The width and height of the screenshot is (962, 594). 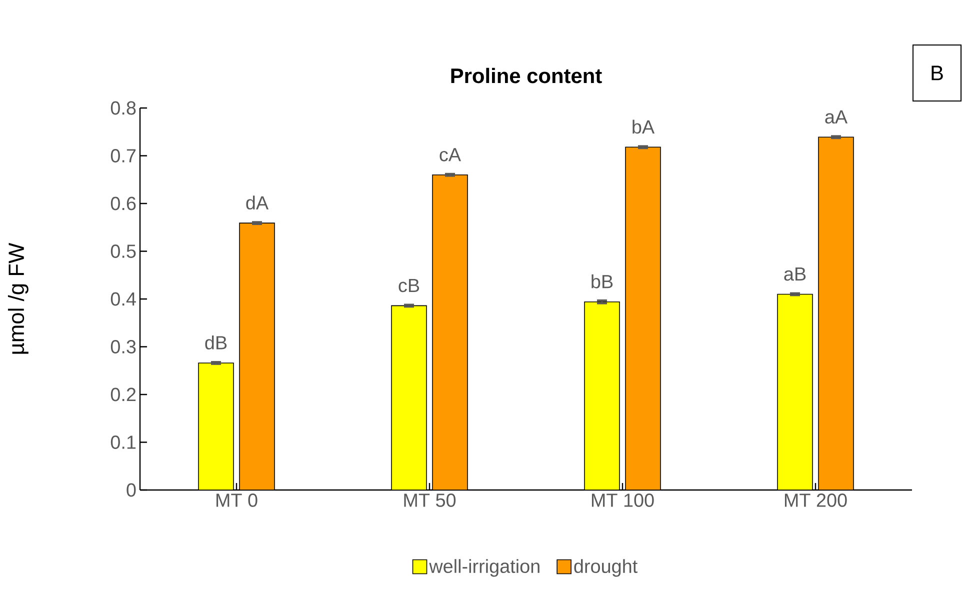 What do you see at coordinates (484, 568) in the screenshot?
I see `legend-label: well-irrigation` at bounding box center [484, 568].